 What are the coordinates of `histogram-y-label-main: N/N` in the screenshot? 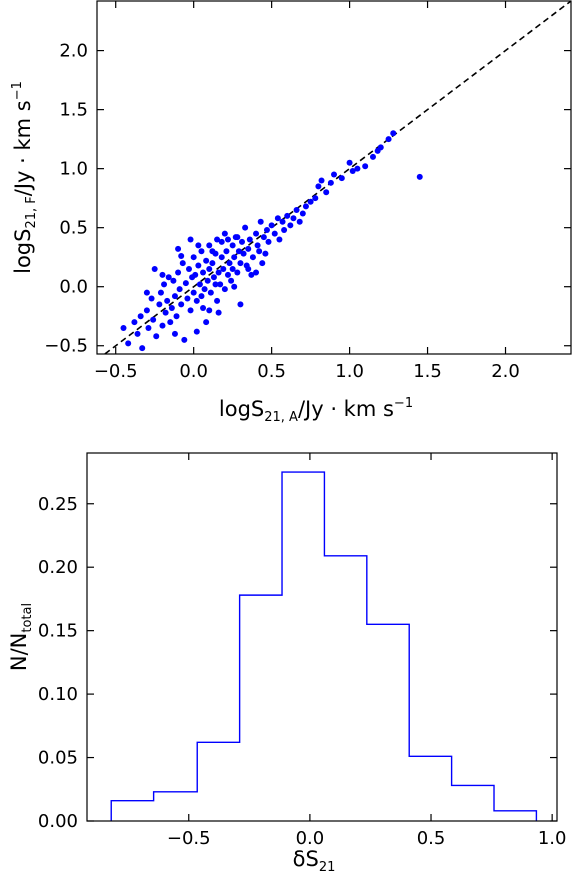 It's located at (19, 652).